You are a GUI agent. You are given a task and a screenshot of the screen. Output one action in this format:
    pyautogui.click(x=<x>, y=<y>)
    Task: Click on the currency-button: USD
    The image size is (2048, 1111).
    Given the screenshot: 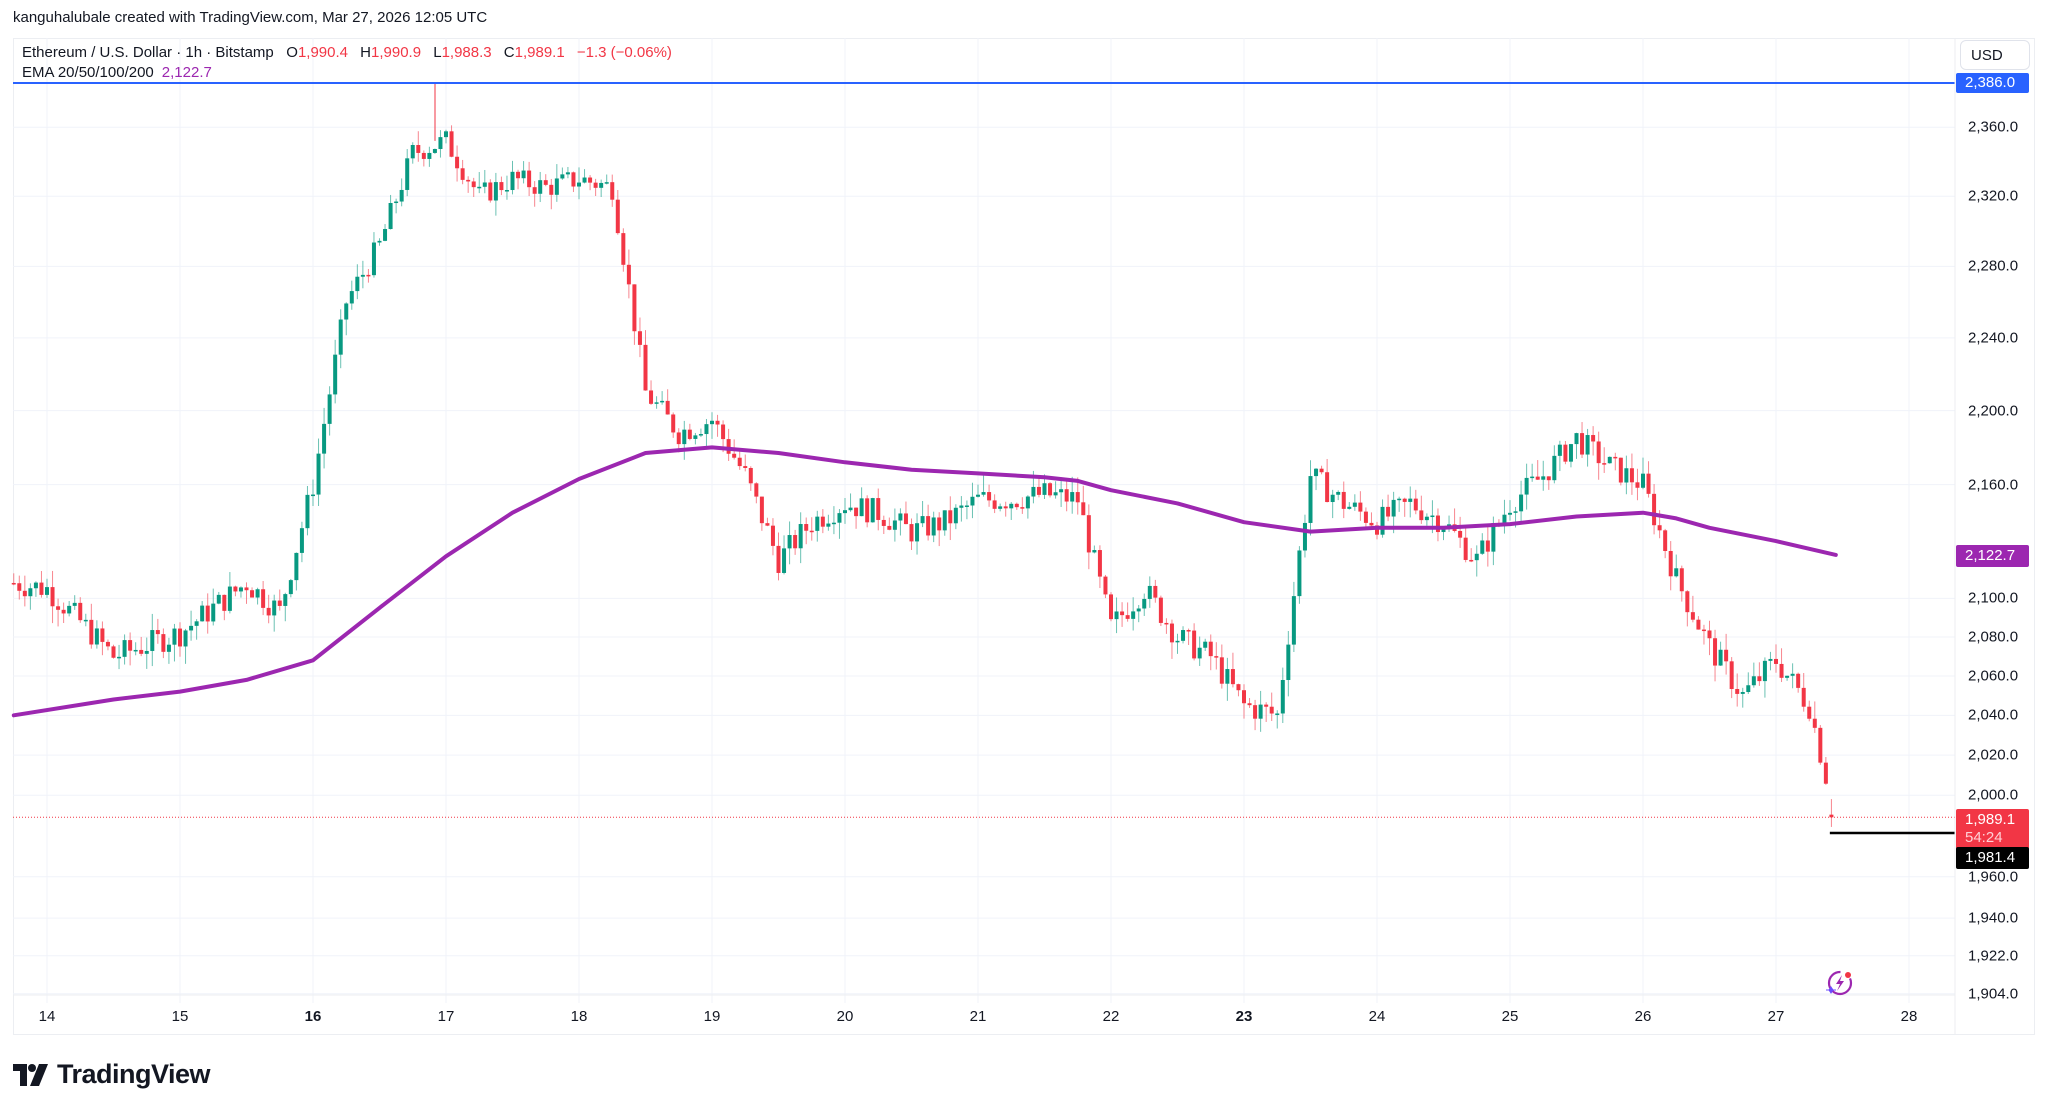 What is the action you would take?
    pyautogui.click(x=1995, y=55)
    